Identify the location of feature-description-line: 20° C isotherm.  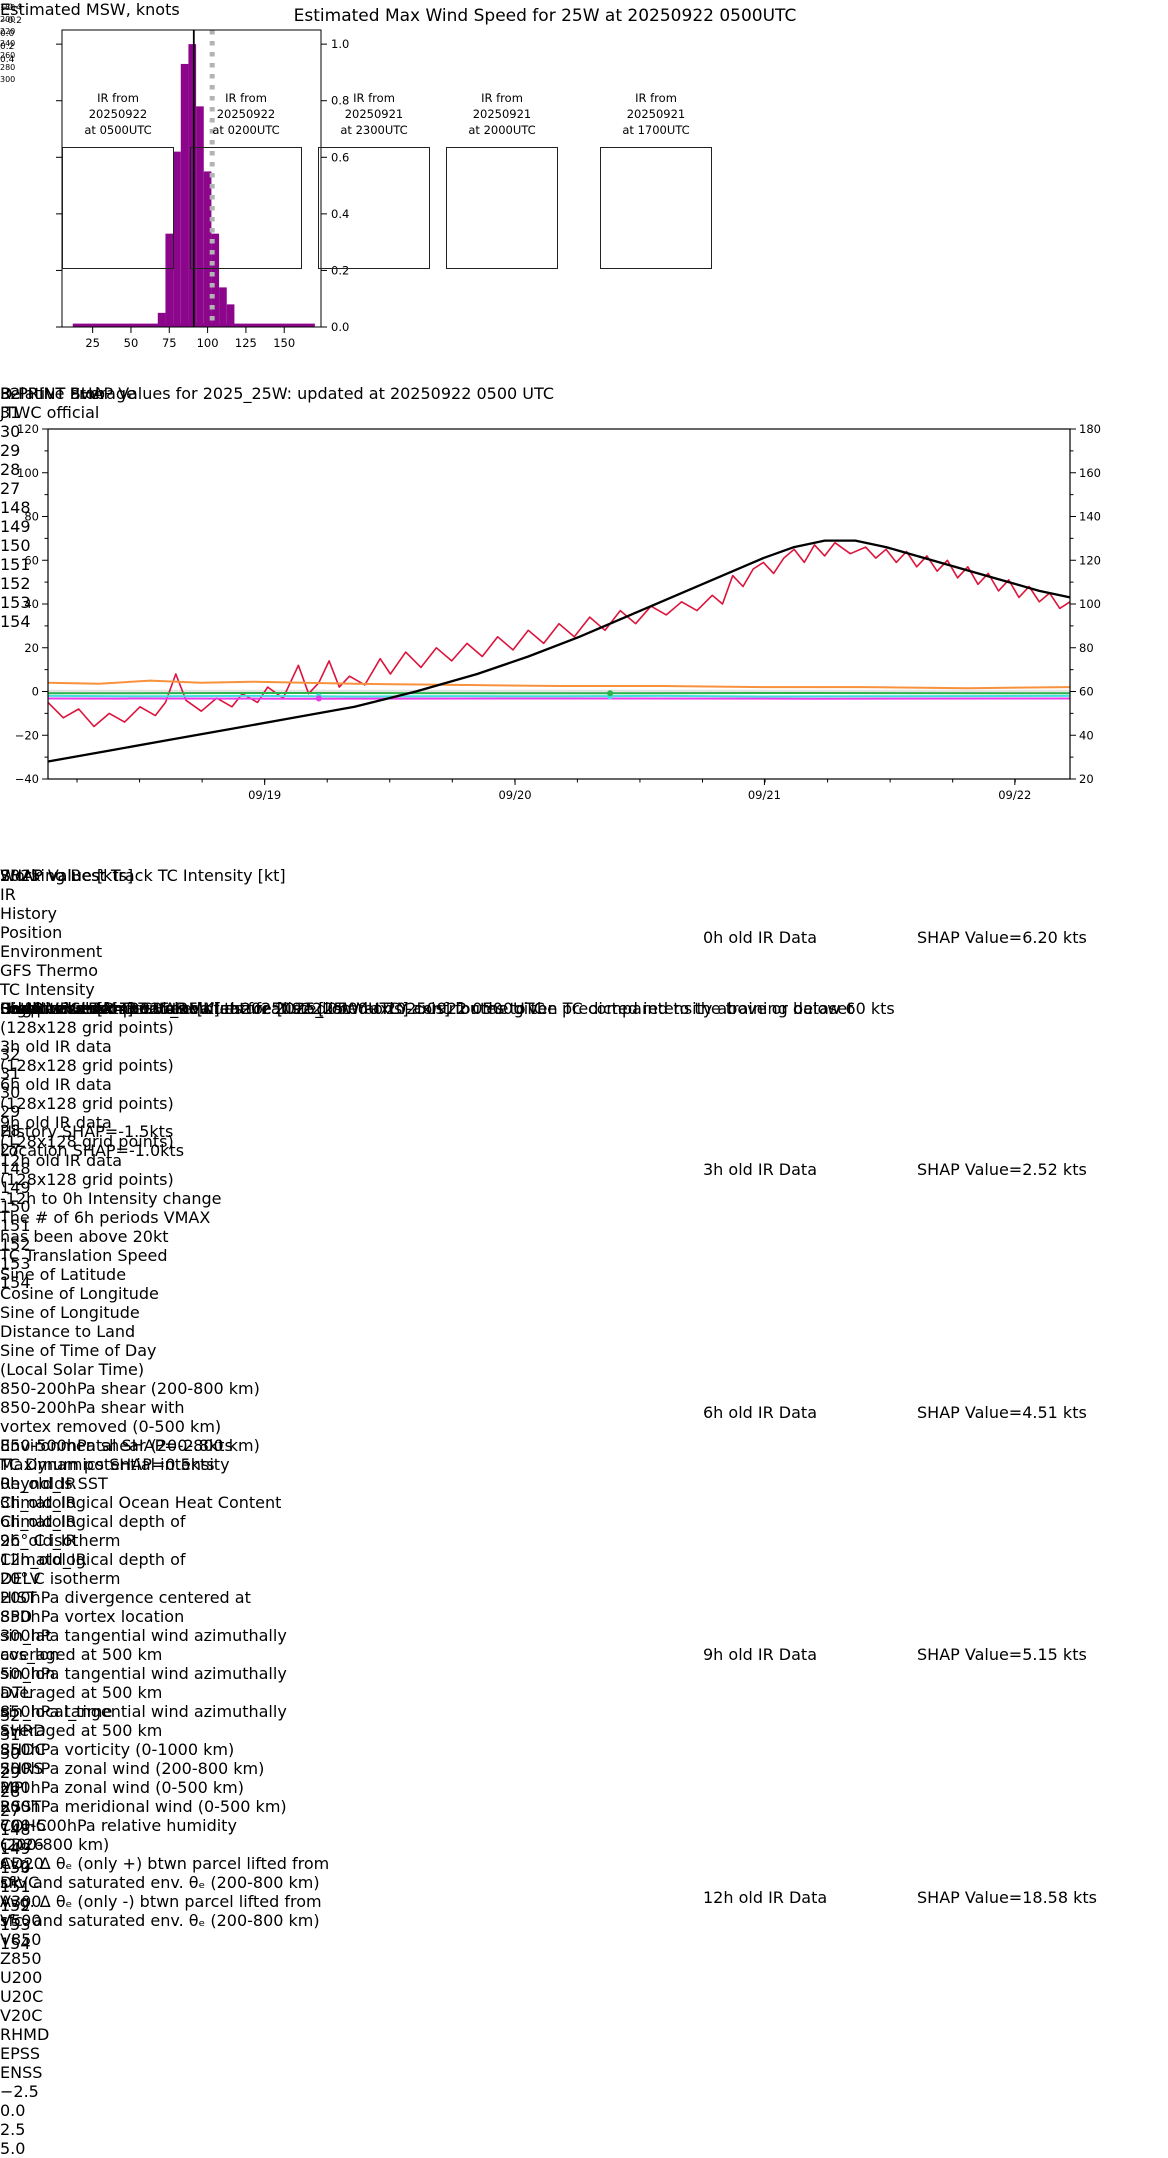
(60, 1578).